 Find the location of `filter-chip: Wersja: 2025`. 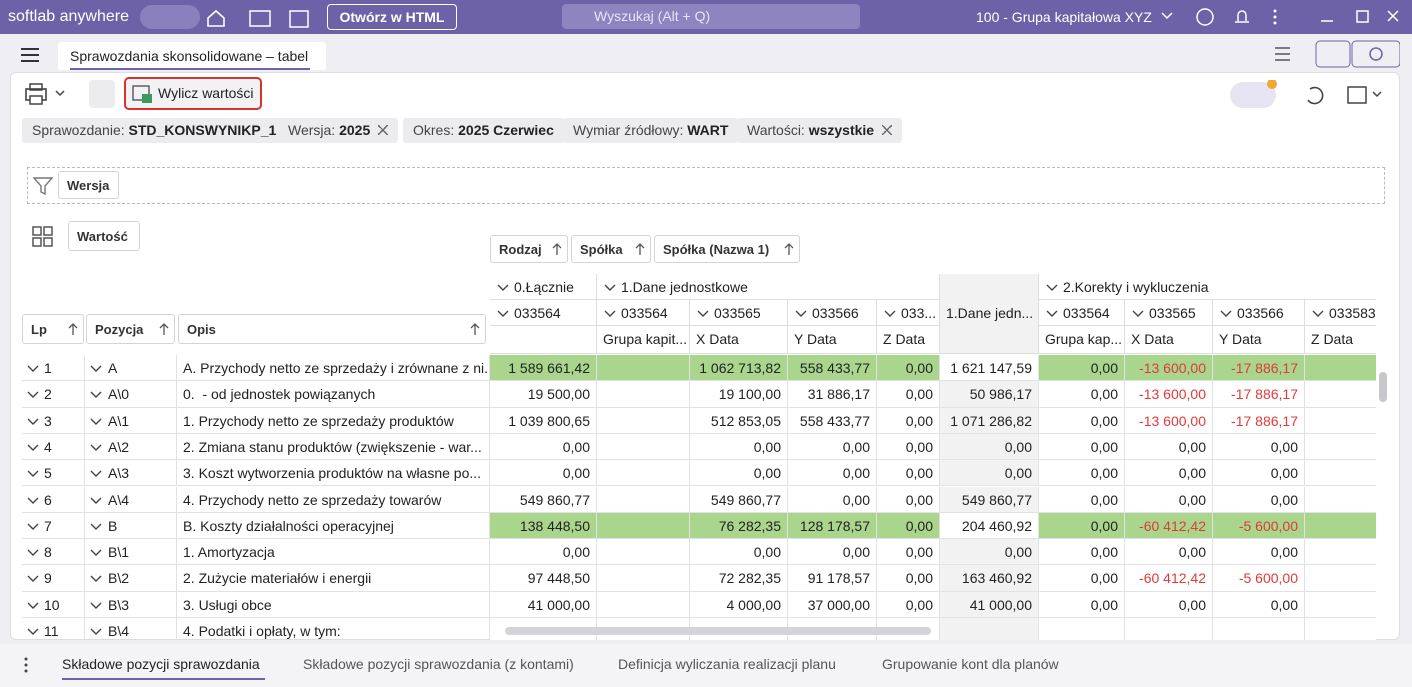

filter-chip: Wersja: 2025 is located at coordinates (338, 130).